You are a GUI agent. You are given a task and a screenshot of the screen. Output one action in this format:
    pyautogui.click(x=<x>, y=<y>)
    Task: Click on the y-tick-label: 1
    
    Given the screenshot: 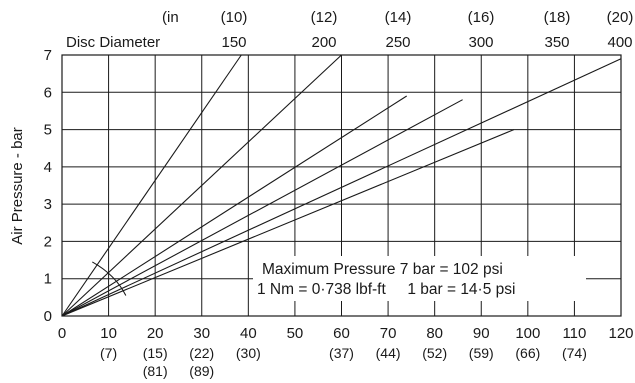 What is the action you would take?
    pyautogui.click(x=48, y=279)
    